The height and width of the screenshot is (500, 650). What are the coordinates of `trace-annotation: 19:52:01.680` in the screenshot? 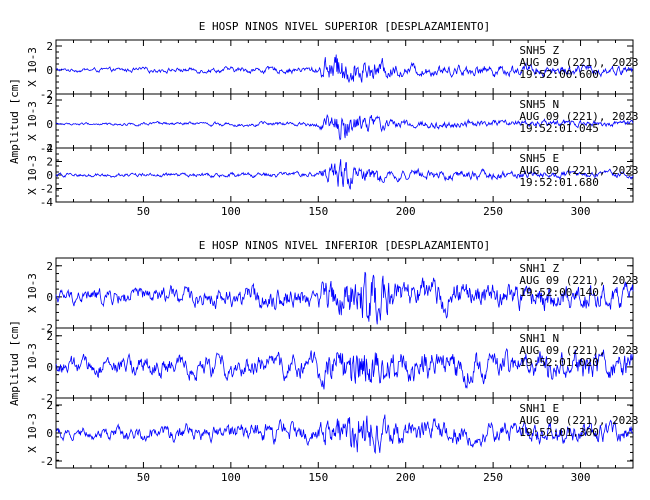 It's located at (558, 182).